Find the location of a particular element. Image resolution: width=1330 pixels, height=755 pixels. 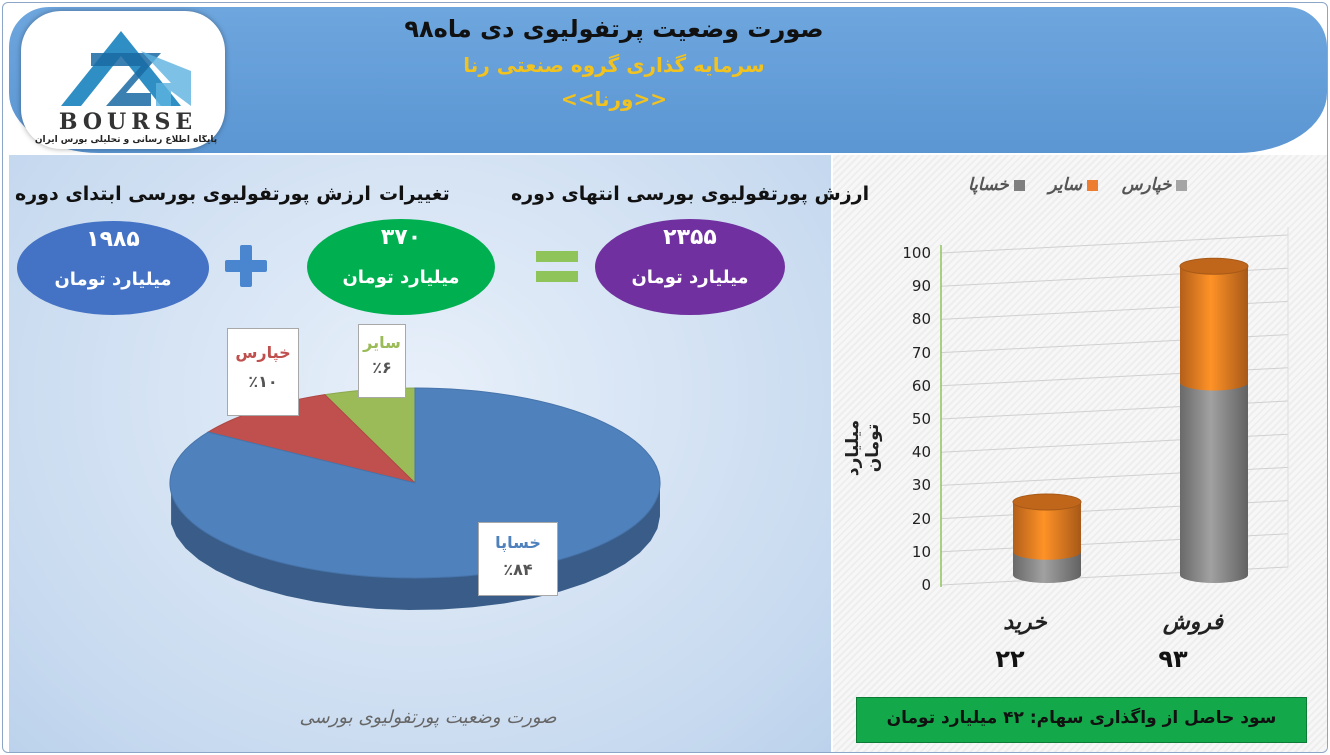

pie-label-other-name: سایر is located at coordinates (382, 342).